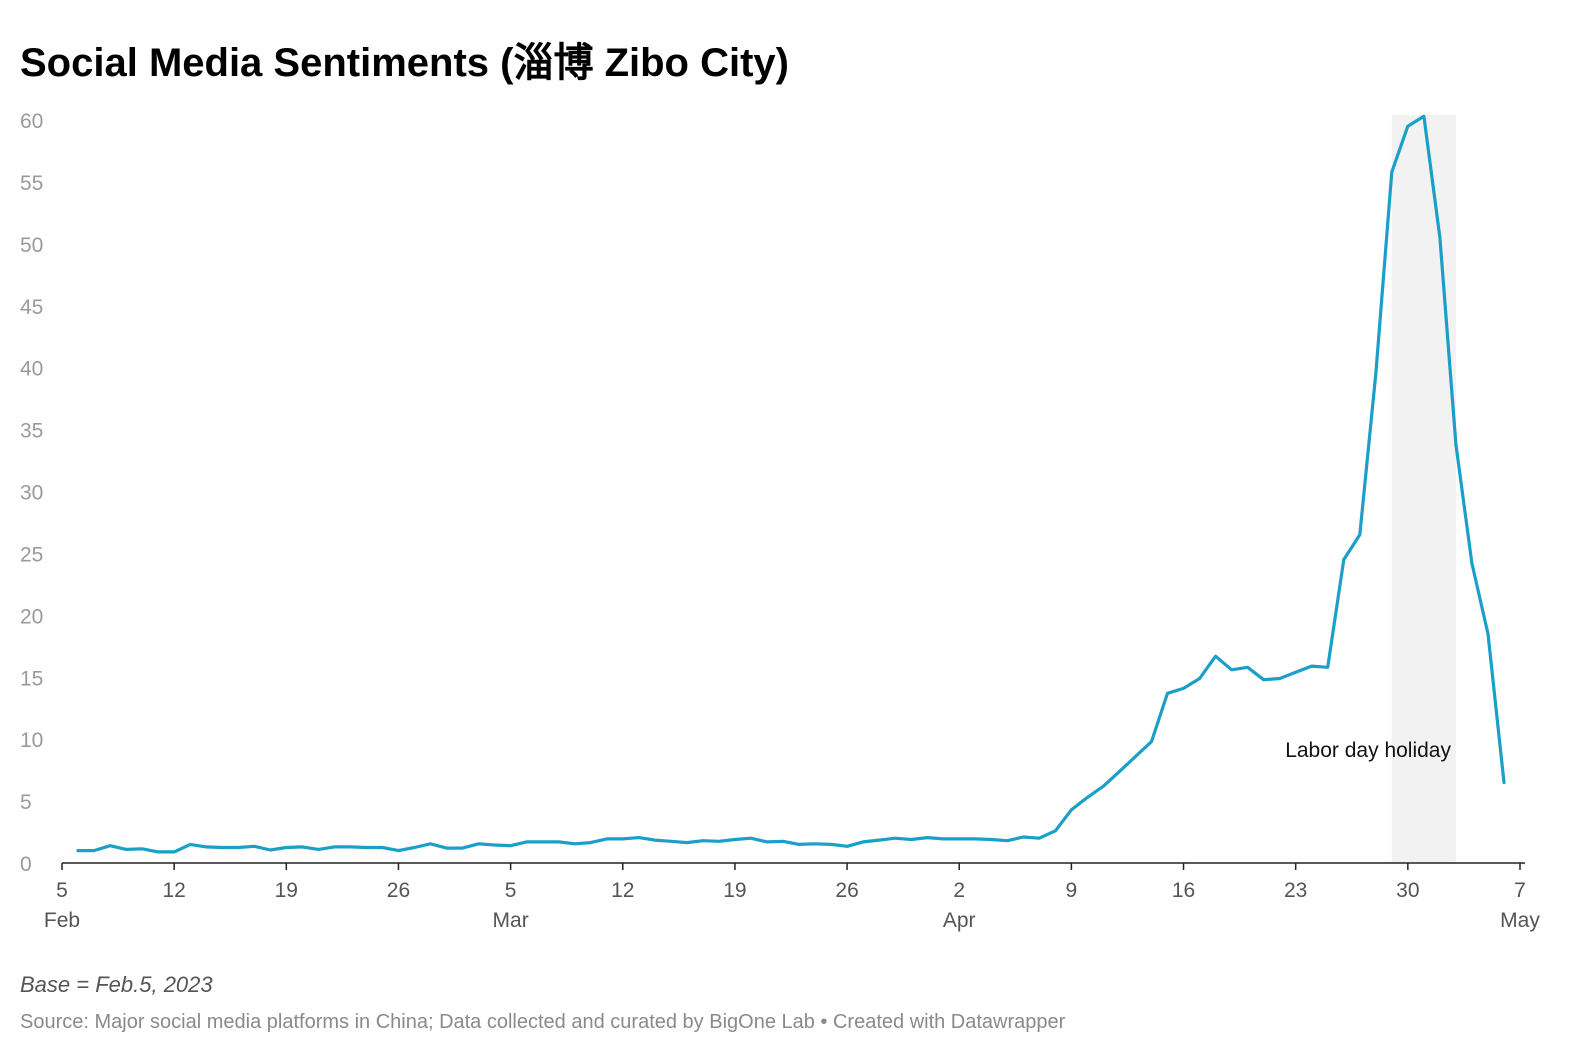 This screenshot has width=1572, height=1060. What do you see at coordinates (31, 678) in the screenshot?
I see `y-tick-label: 15` at bounding box center [31, 678].